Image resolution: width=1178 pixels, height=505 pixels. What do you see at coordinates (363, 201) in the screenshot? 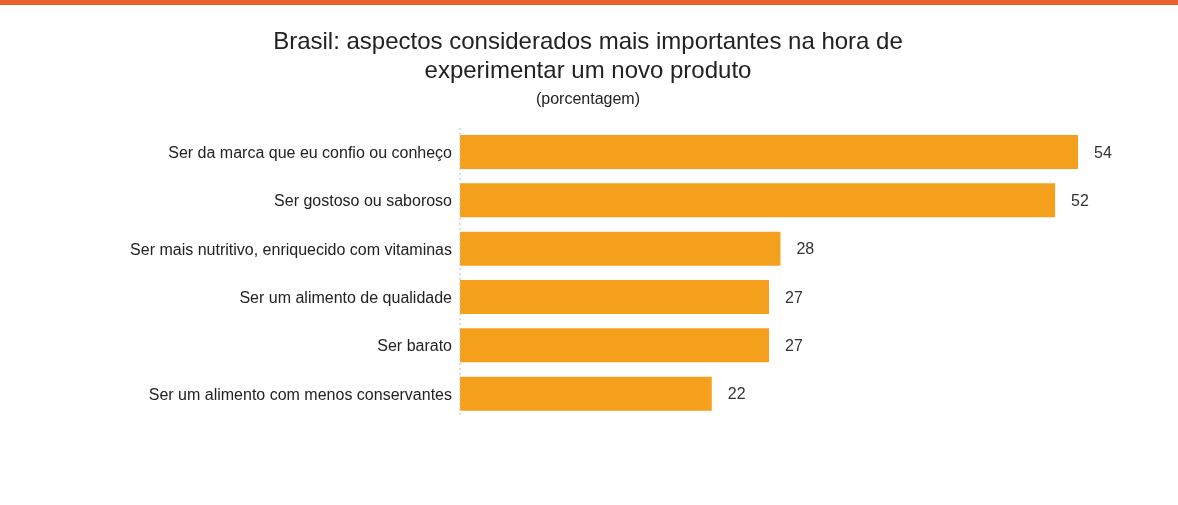
I see `y-tick-label: Ser gostoso ou saboroso` at bounding box center [363, 201].